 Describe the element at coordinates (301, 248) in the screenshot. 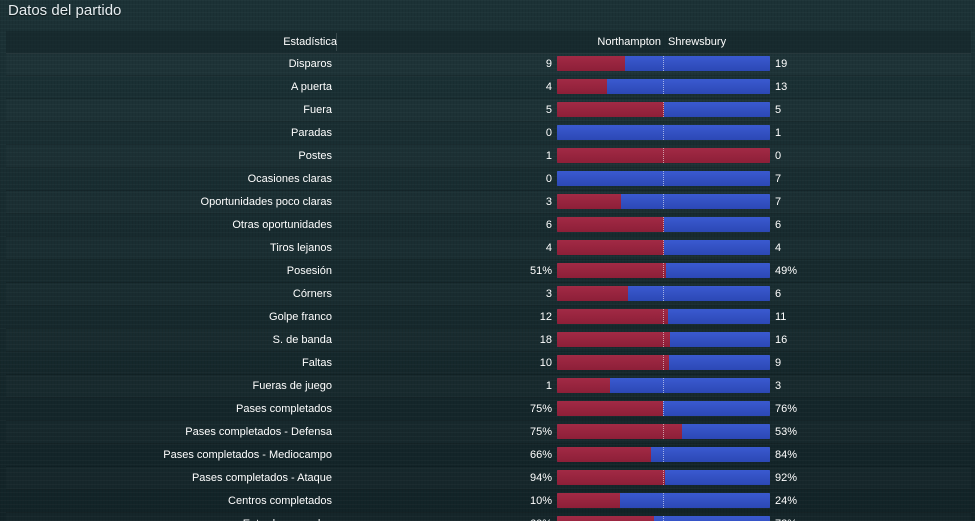

I see `stat-label: Tiros lejanos` at that location.